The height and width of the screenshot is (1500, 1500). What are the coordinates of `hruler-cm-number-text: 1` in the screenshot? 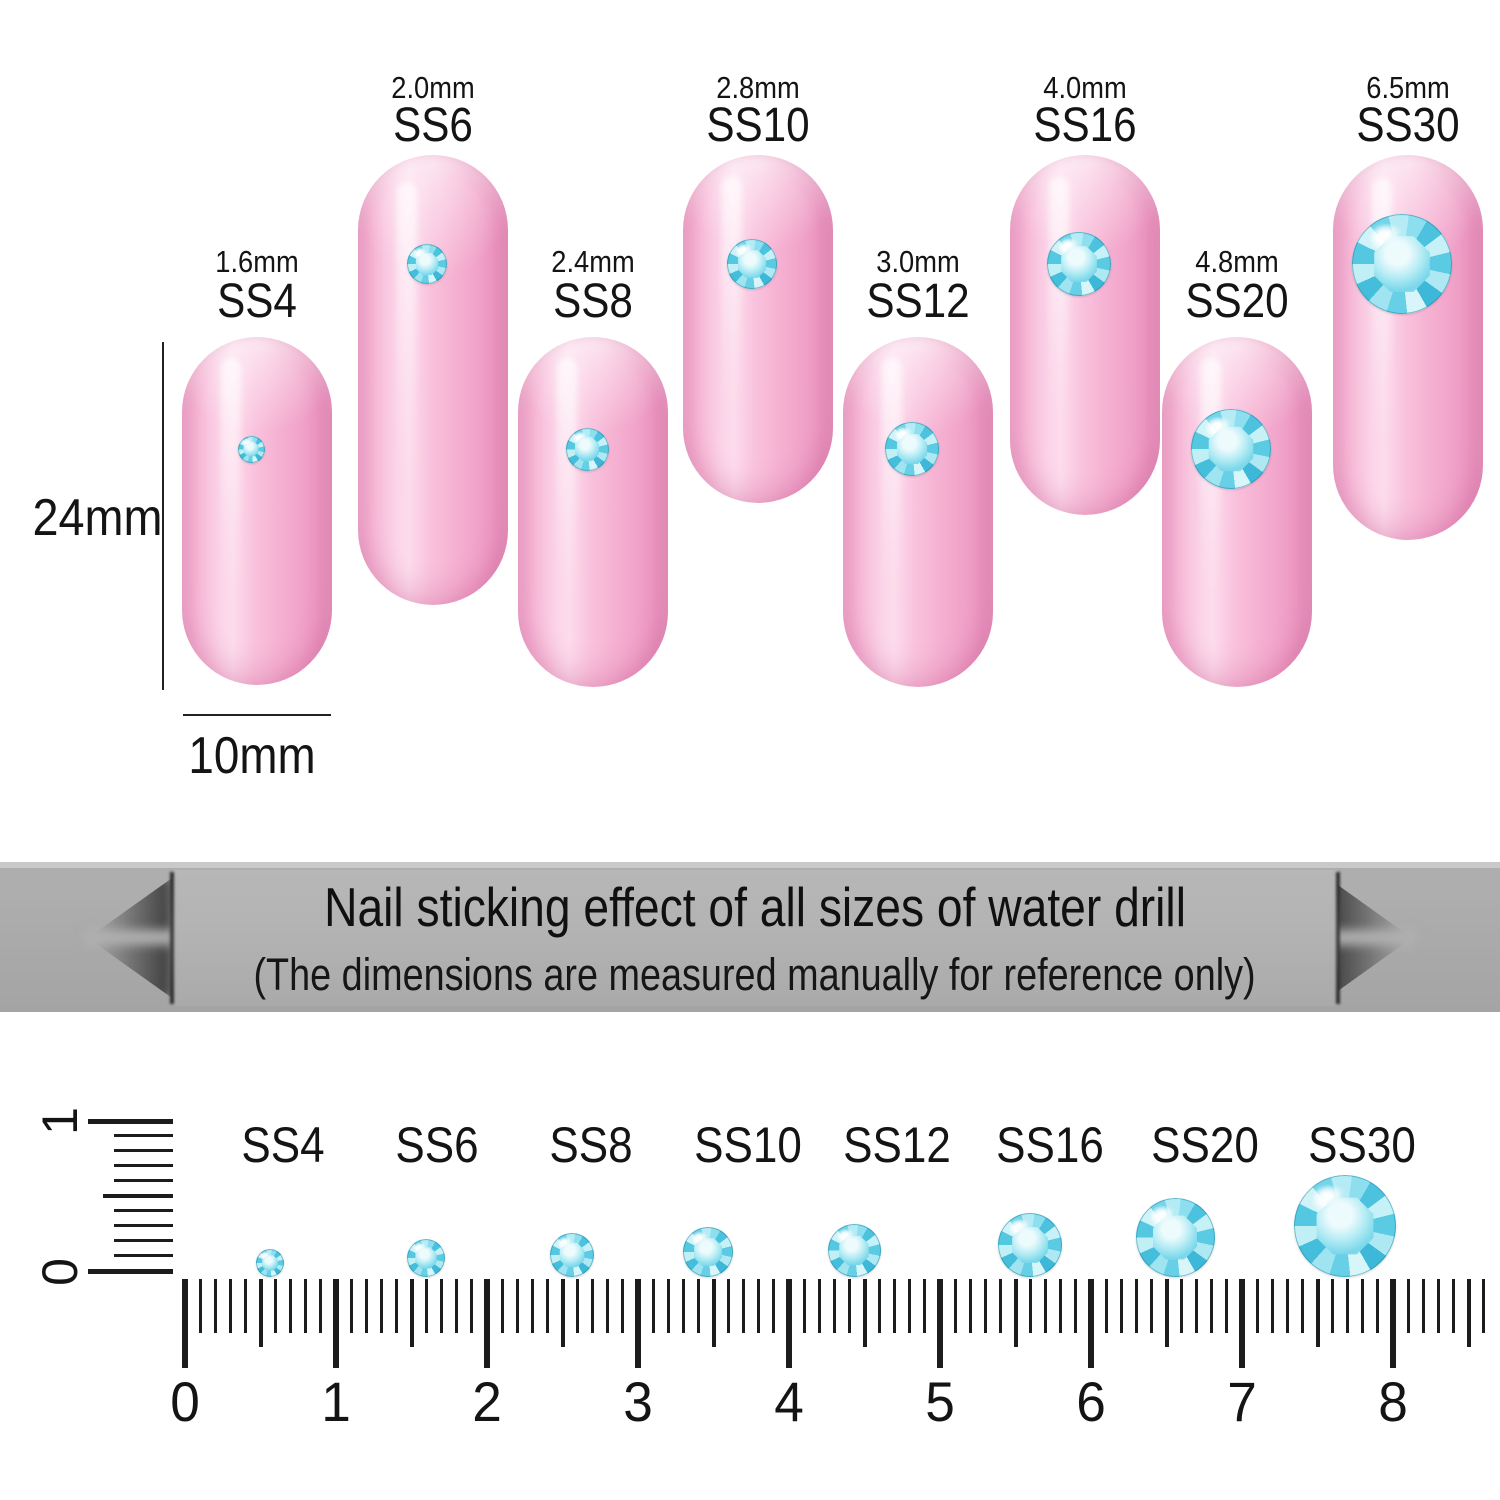 It's located at (336, 1401).